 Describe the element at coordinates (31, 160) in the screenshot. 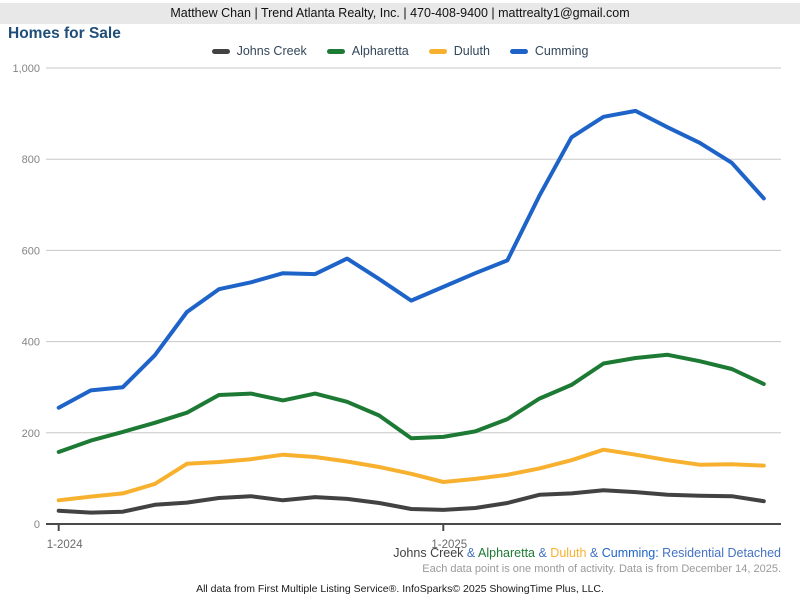

I see `y-axis-label: 800` at that location.